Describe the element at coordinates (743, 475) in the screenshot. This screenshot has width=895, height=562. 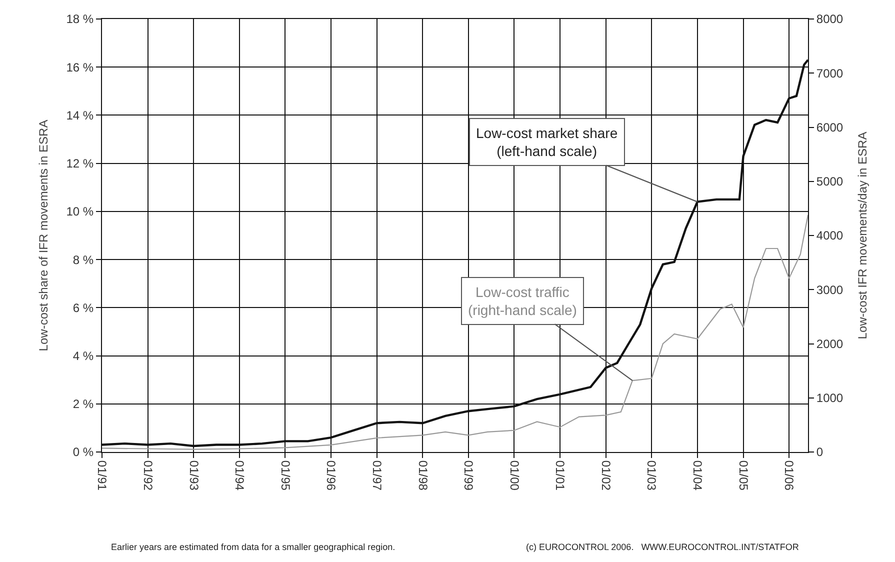
I see `x-tick-label: 01/05` at that location.